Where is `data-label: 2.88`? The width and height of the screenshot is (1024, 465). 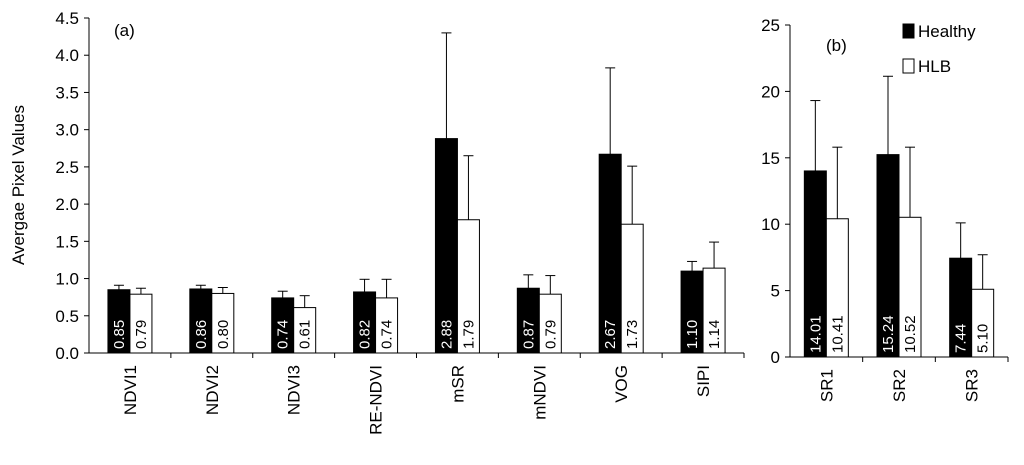
data-label: 2.88 is located at coordinates (446, 334).